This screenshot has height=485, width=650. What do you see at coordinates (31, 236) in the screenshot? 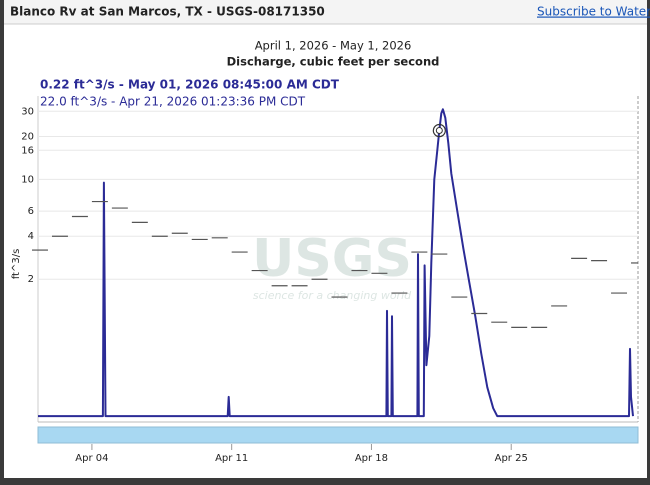
I see `y-tick-label: 4` at bounding box center [31, 236].